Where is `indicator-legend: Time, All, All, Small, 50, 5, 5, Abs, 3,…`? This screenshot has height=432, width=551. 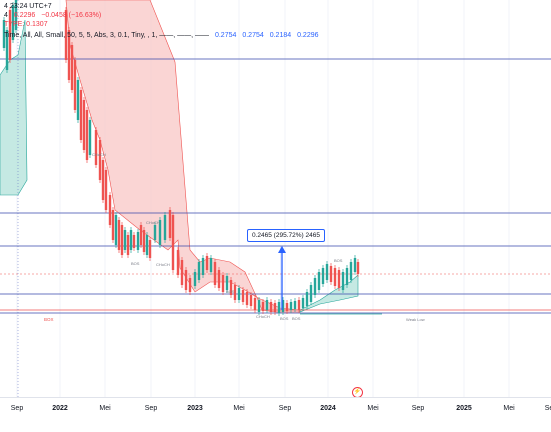
indicator-legend: Time, All, All, Small, 50, 5, 5, Abs, 3,… is located at coordinates (163, 35).